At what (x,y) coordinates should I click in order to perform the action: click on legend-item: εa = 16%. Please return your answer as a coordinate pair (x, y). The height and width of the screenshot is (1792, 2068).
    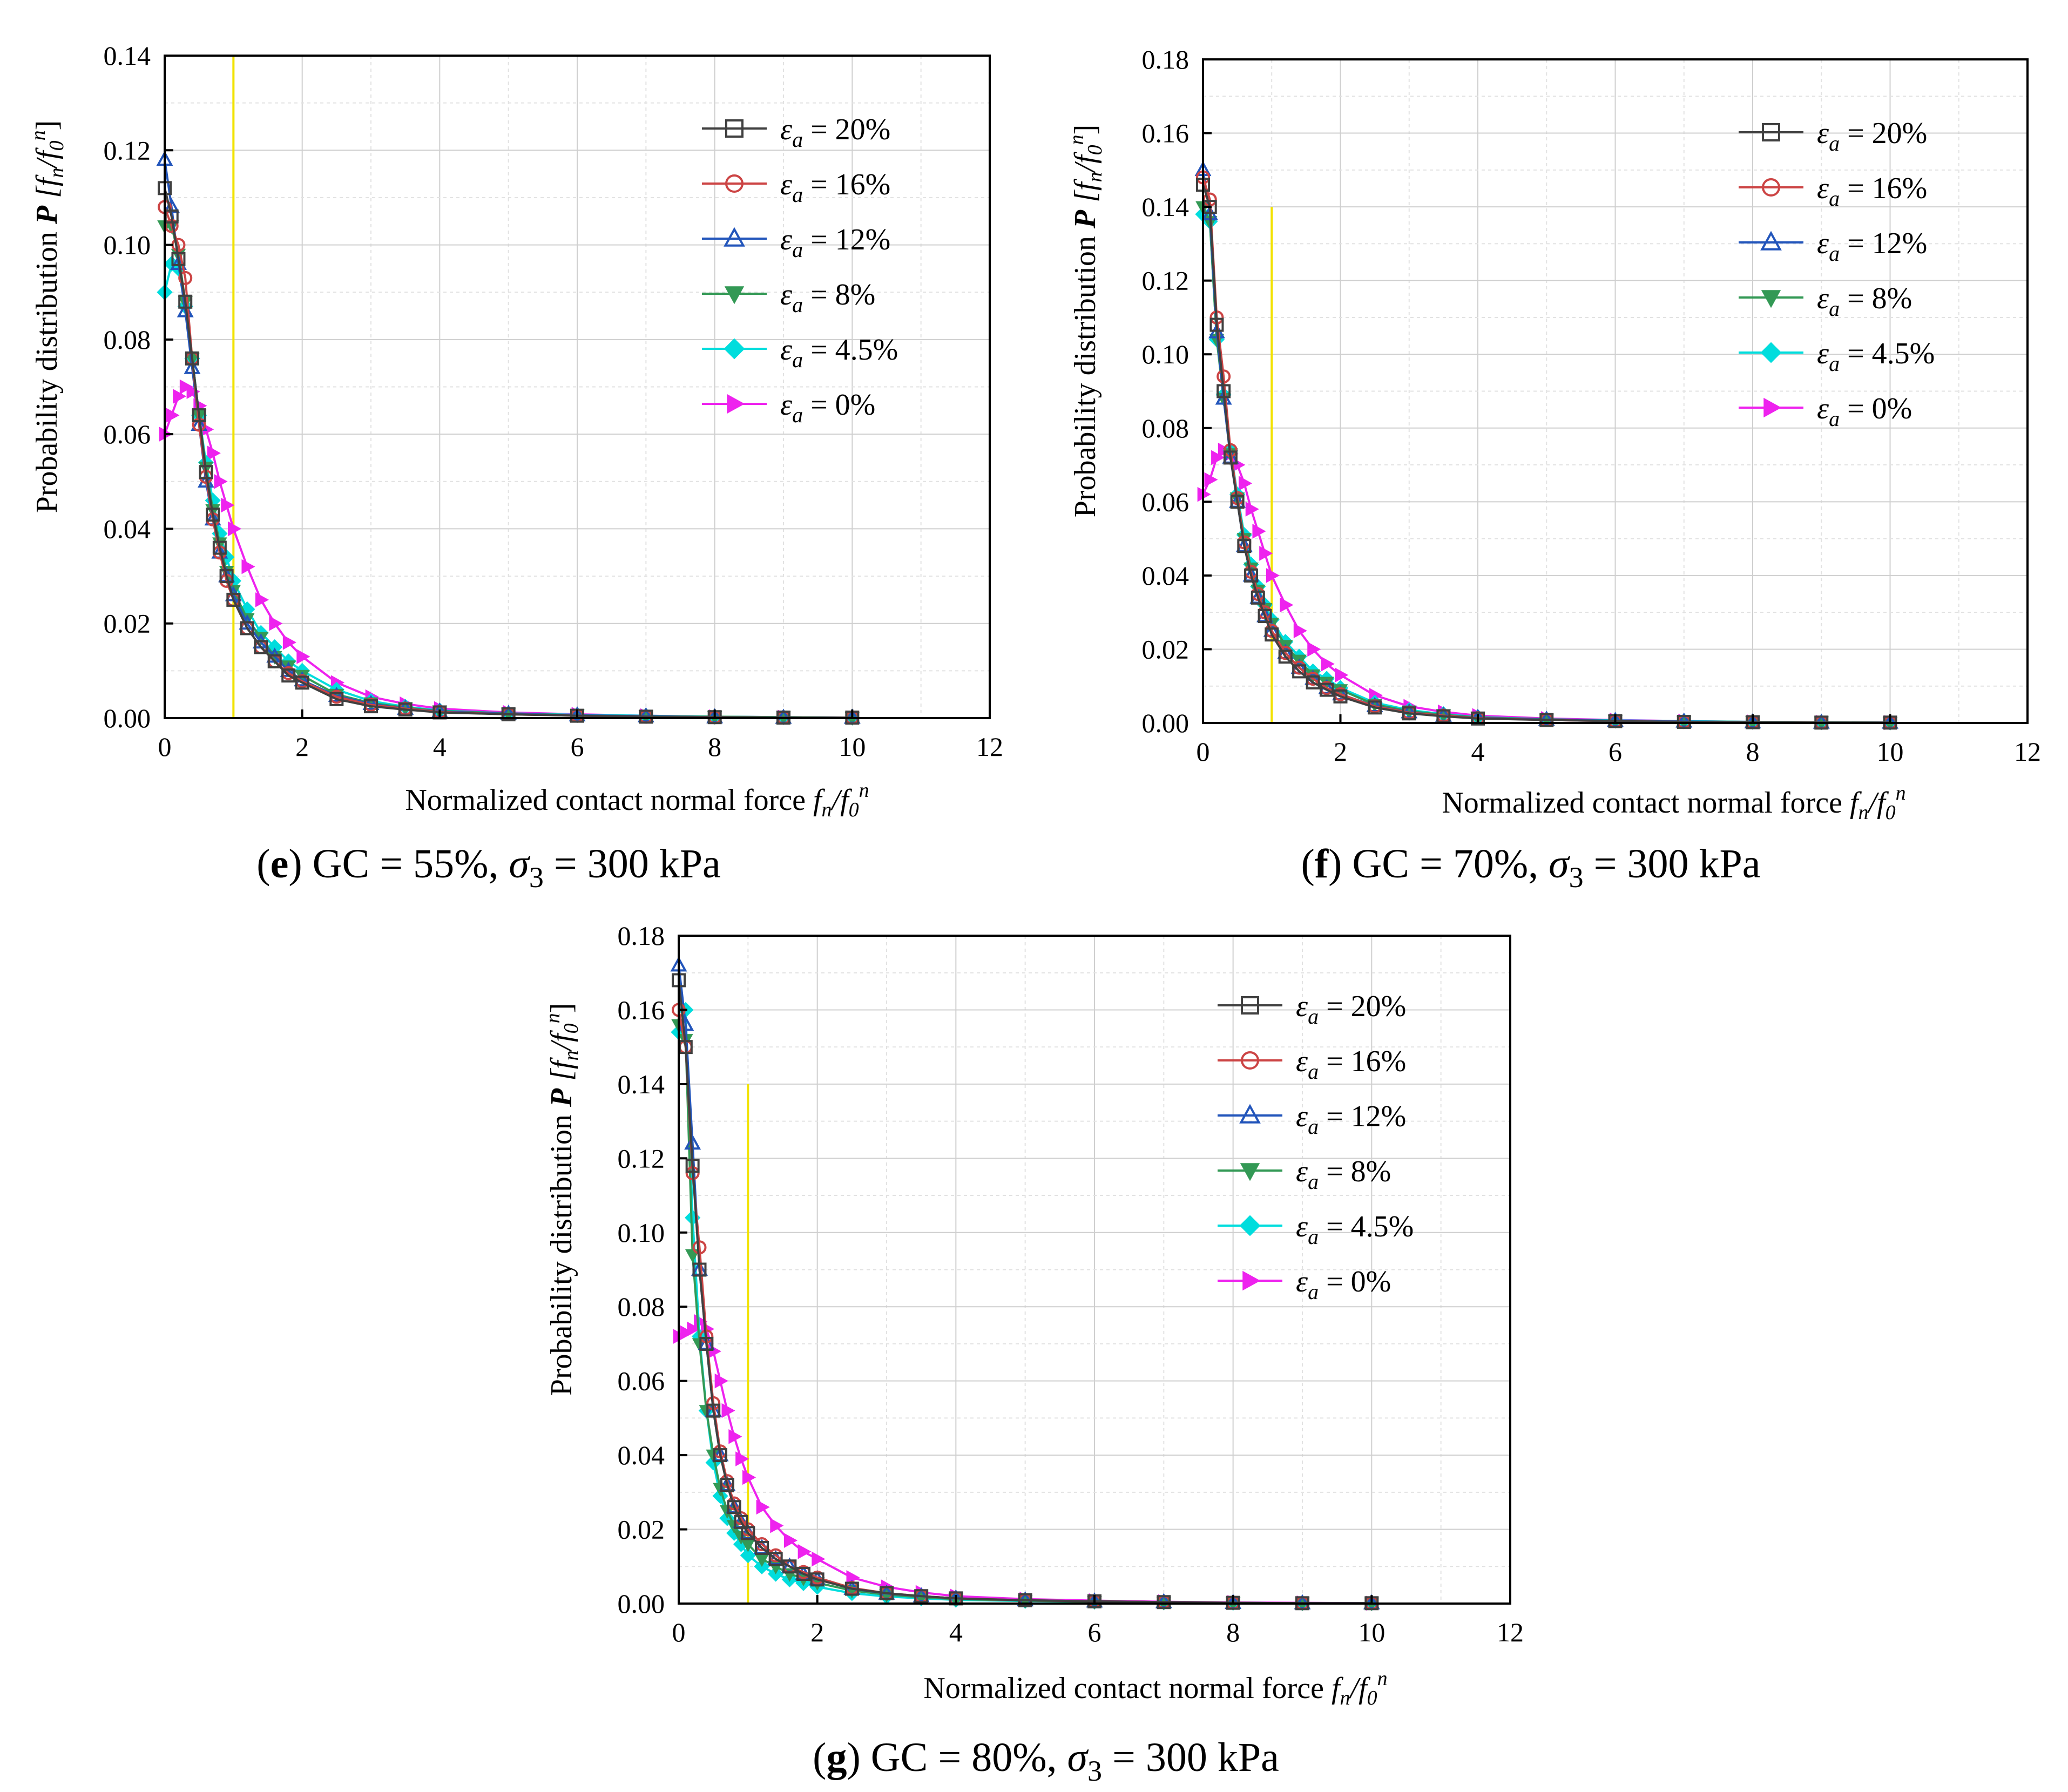
    Looking at the image, I should click on (1833, 191).